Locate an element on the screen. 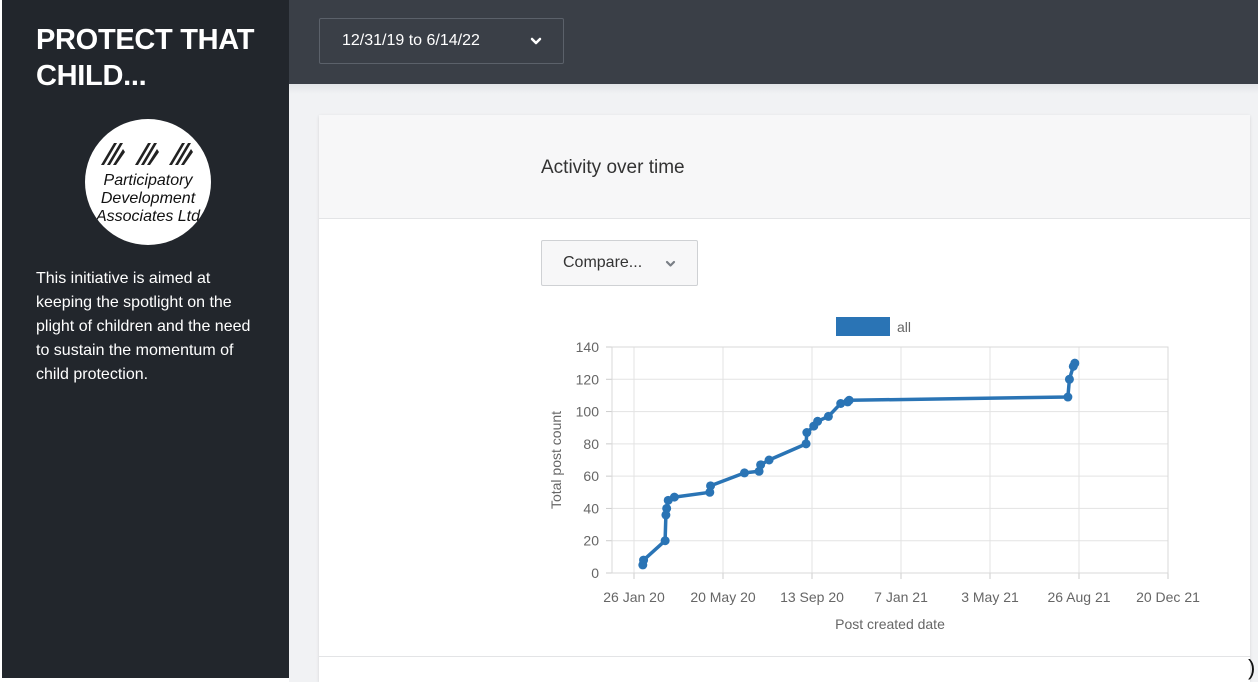  y-tick-label: 100 is located at coordinates (588, 412).